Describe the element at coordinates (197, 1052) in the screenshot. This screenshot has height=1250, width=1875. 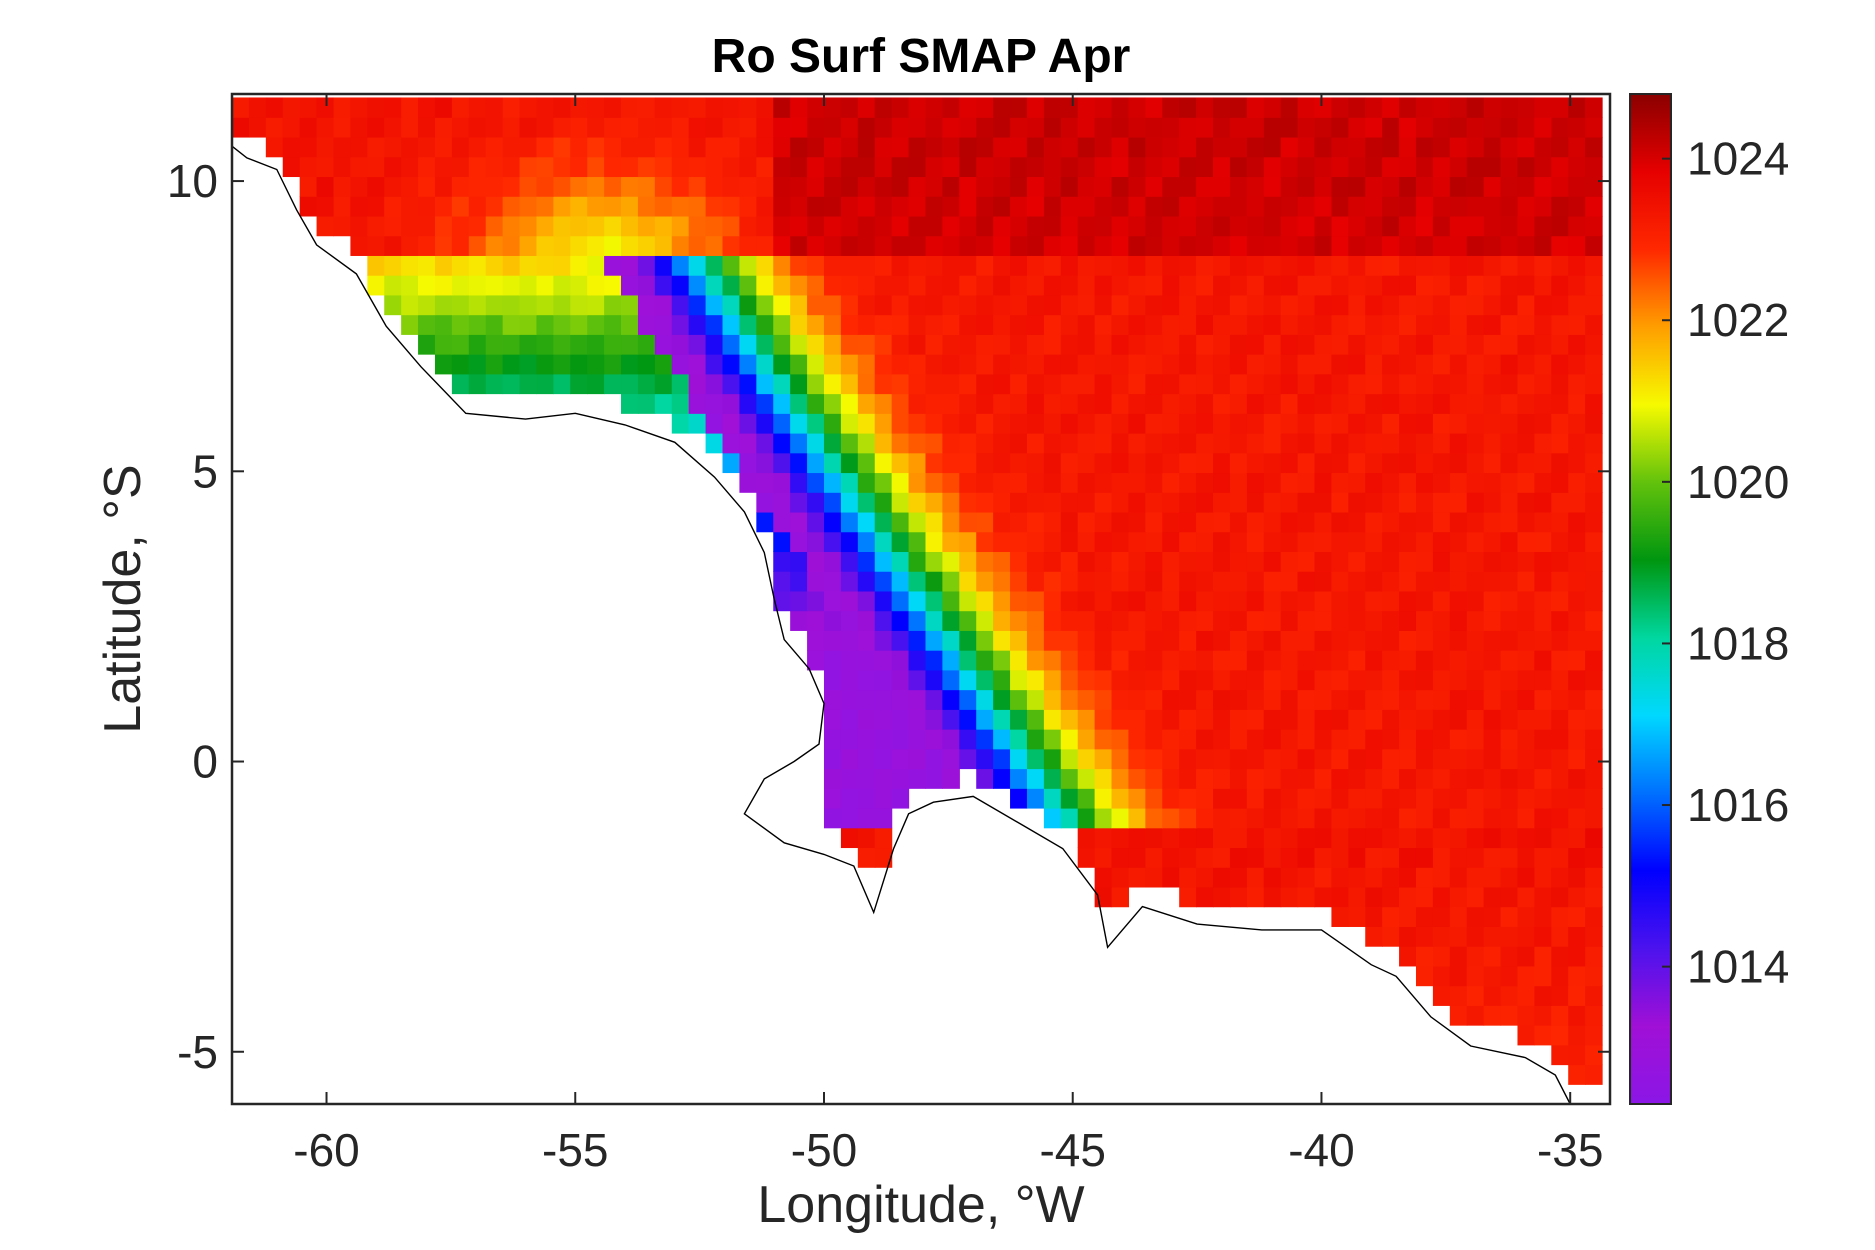
I see `y-tick-label: -5` at that location.